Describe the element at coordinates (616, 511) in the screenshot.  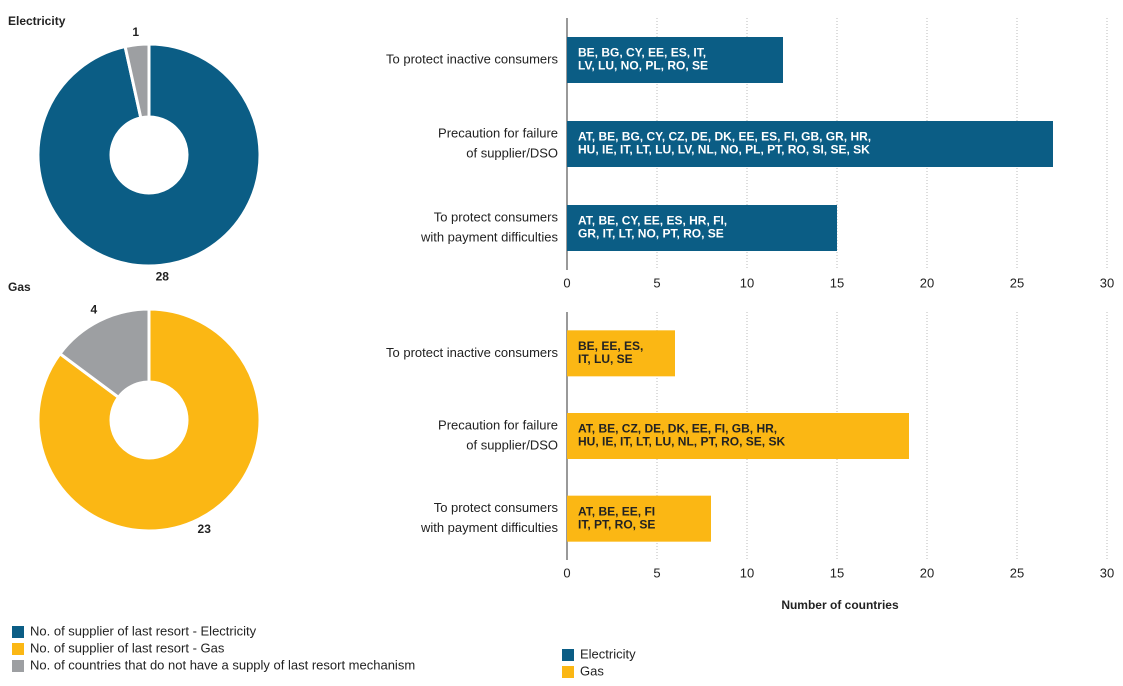
I see `bar-label: AT, BE, EE, FI` at that location.